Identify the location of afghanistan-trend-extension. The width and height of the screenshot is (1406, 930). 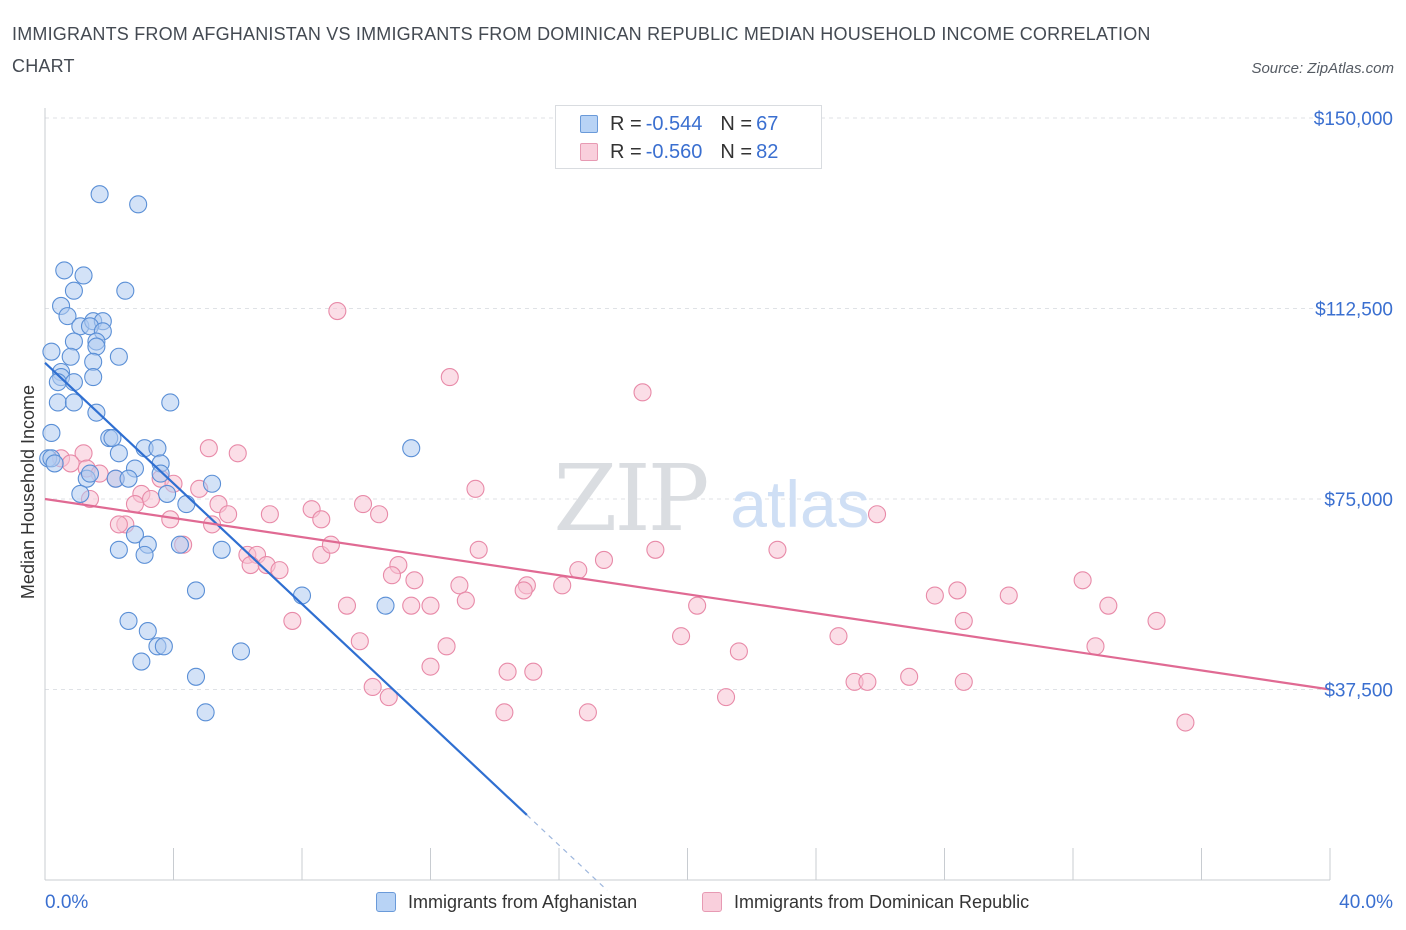
(567, 852).